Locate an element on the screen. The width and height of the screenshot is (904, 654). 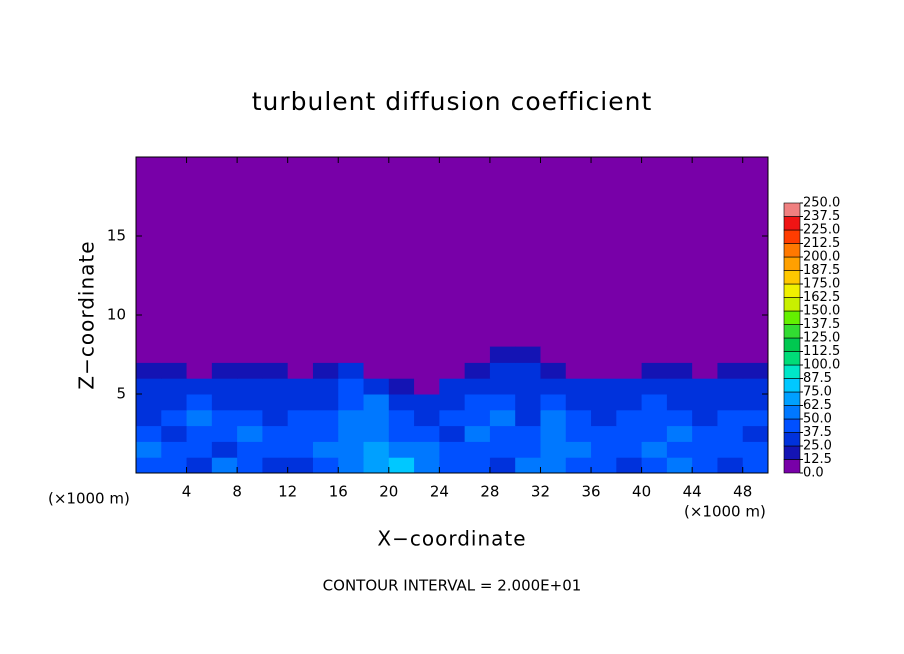
colorbar-label: 250.0 is located at coordinates (821, 203).